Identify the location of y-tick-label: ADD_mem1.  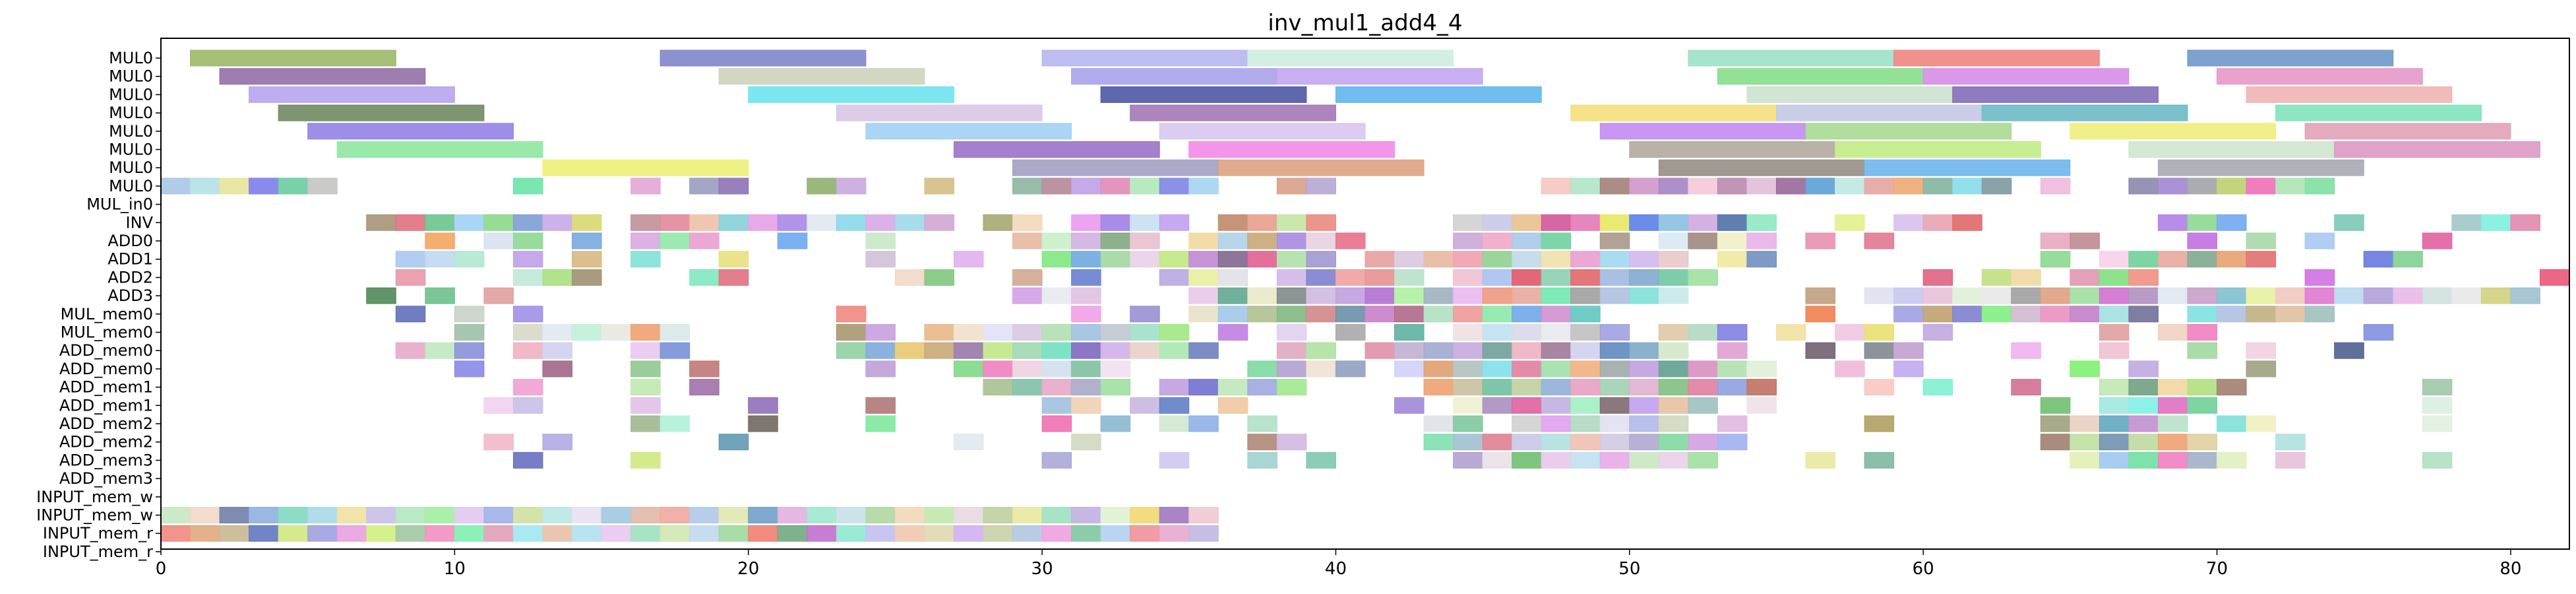
(106, 405).